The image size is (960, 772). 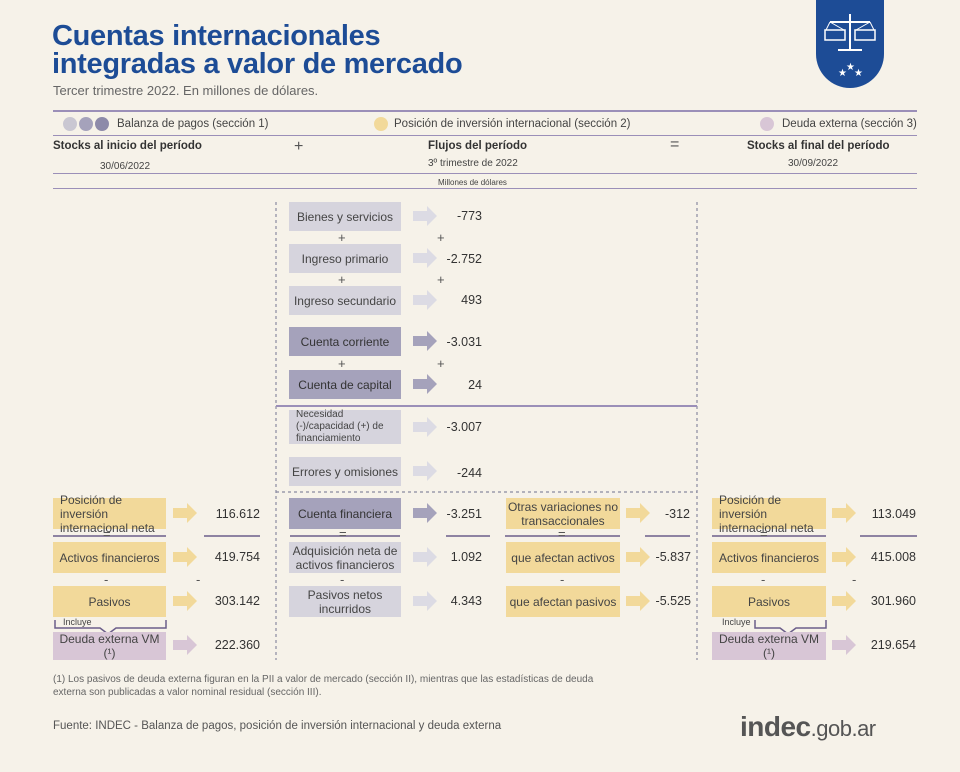 What do you see at coordinates (77, 622) in the screenshot?
I see `start-incluye: Incluye` at bounding box center [77, 622].